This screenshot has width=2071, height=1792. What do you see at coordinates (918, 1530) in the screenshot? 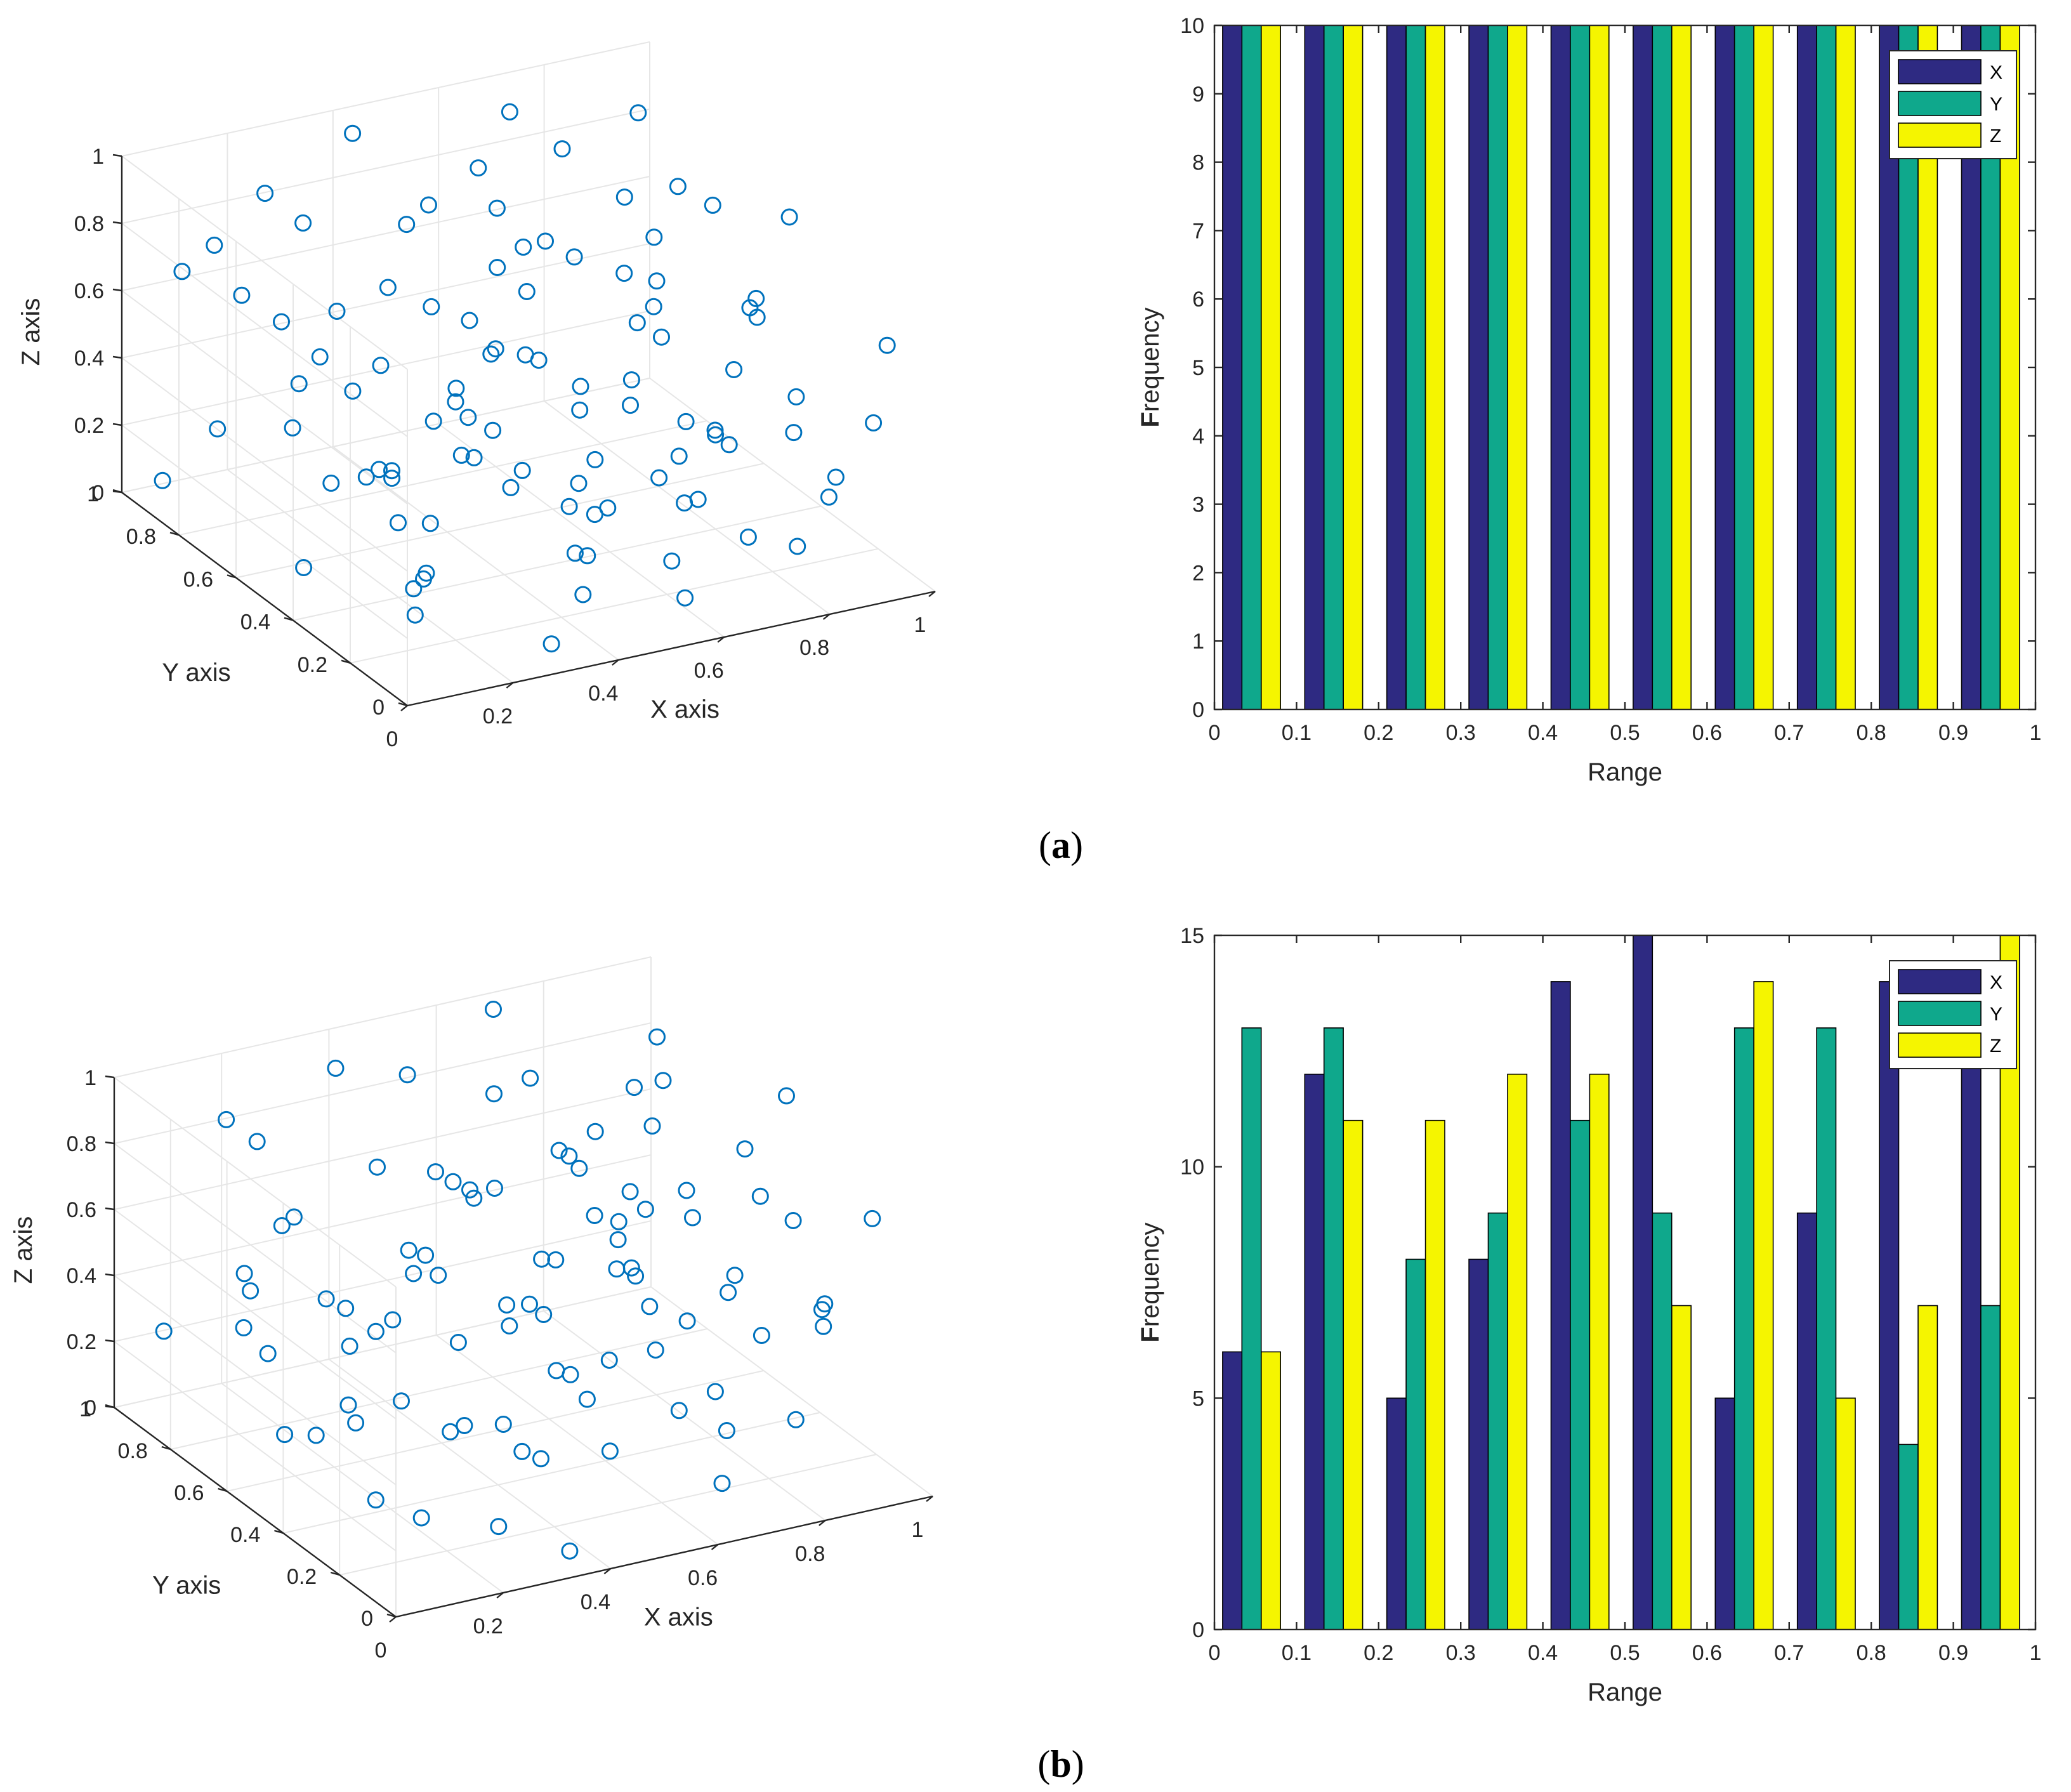
I see `x-tick-label: 1` at bounding box center [918, 1530].